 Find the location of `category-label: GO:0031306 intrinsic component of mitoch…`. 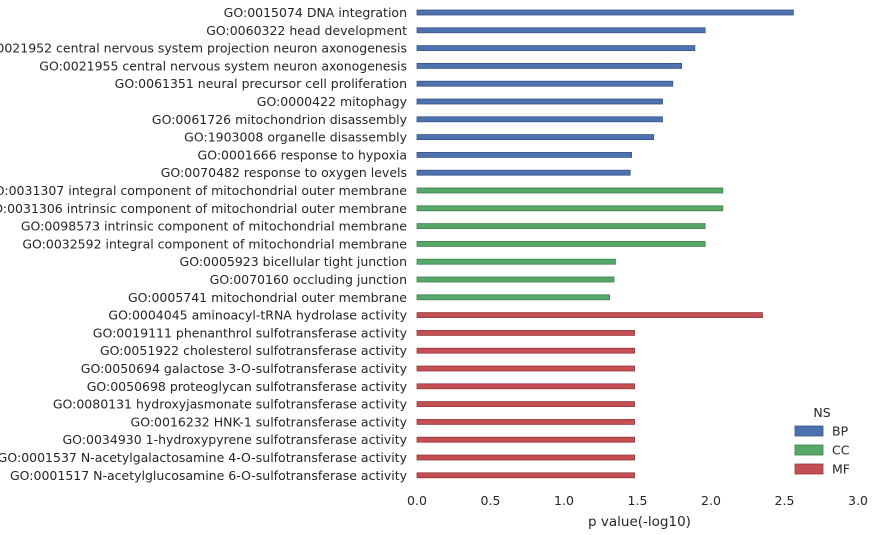

category-label: GO:0031306 intrinsic component of mitoch… is located at coordinates (203, 208).